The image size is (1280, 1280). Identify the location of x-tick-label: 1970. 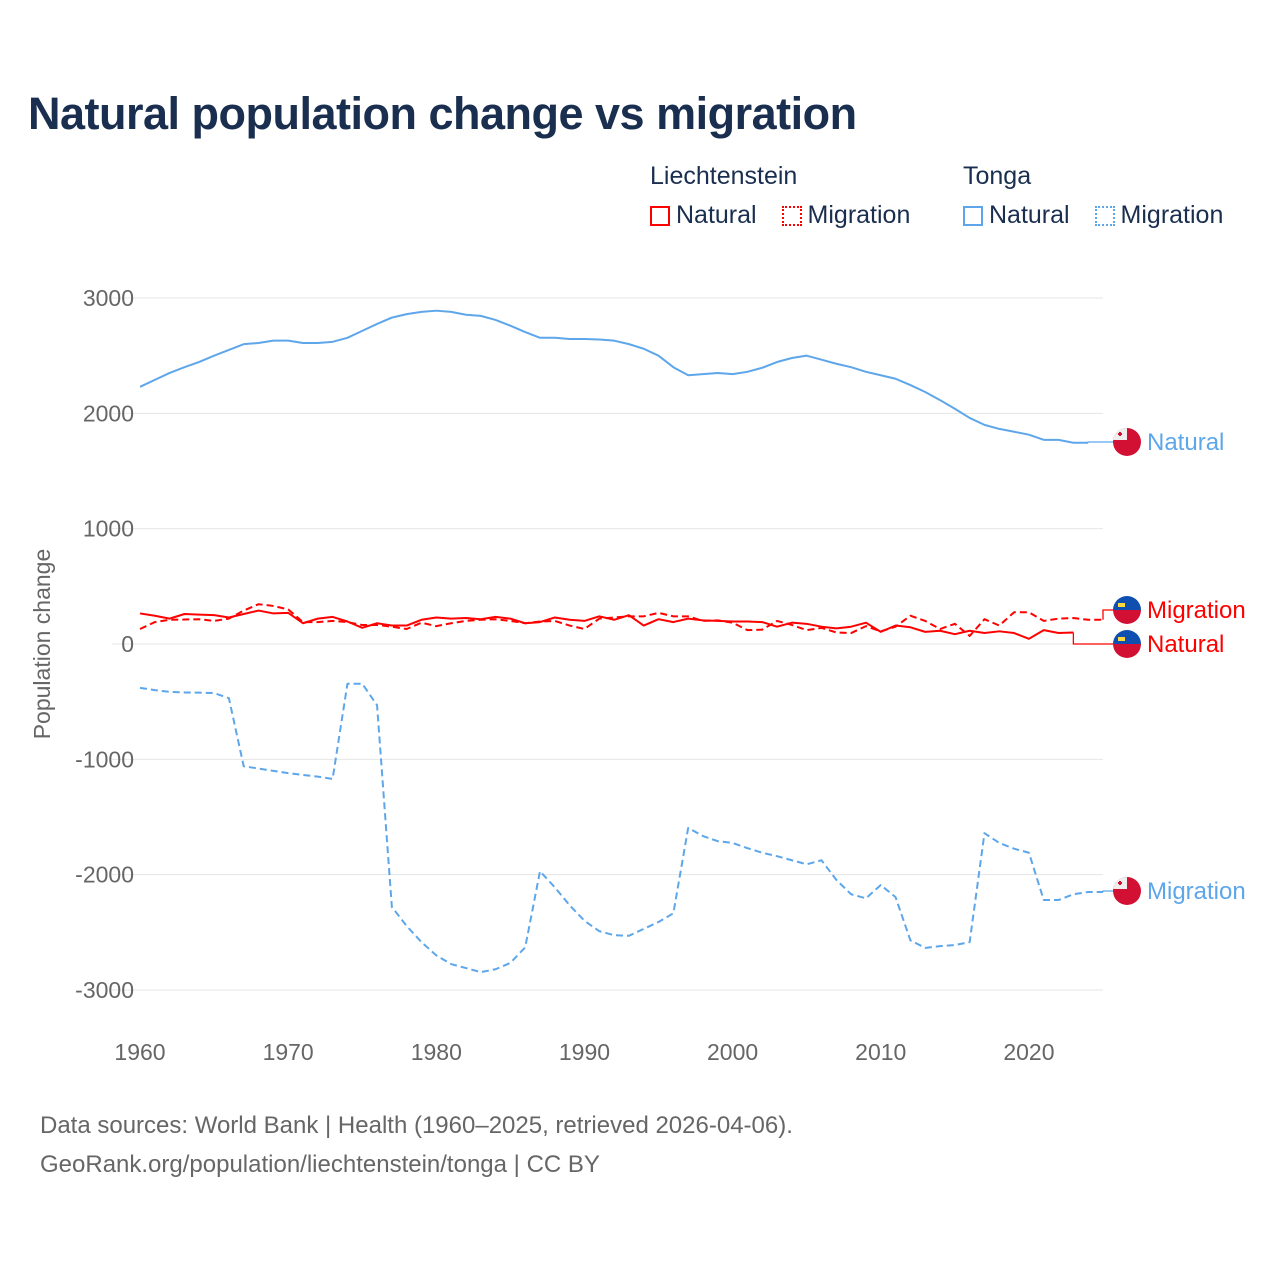
(288, 1052).